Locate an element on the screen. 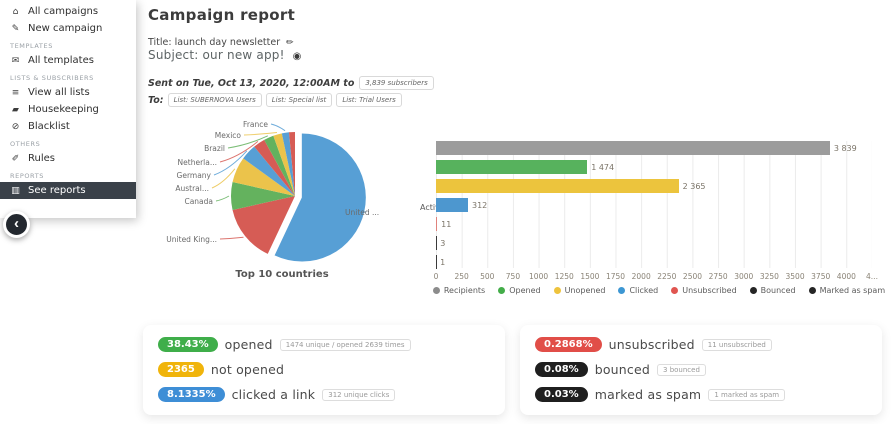 This screenshot has width=891, height=424. bar-row-unopened: 2 365 is located at coordinates (654, 186).